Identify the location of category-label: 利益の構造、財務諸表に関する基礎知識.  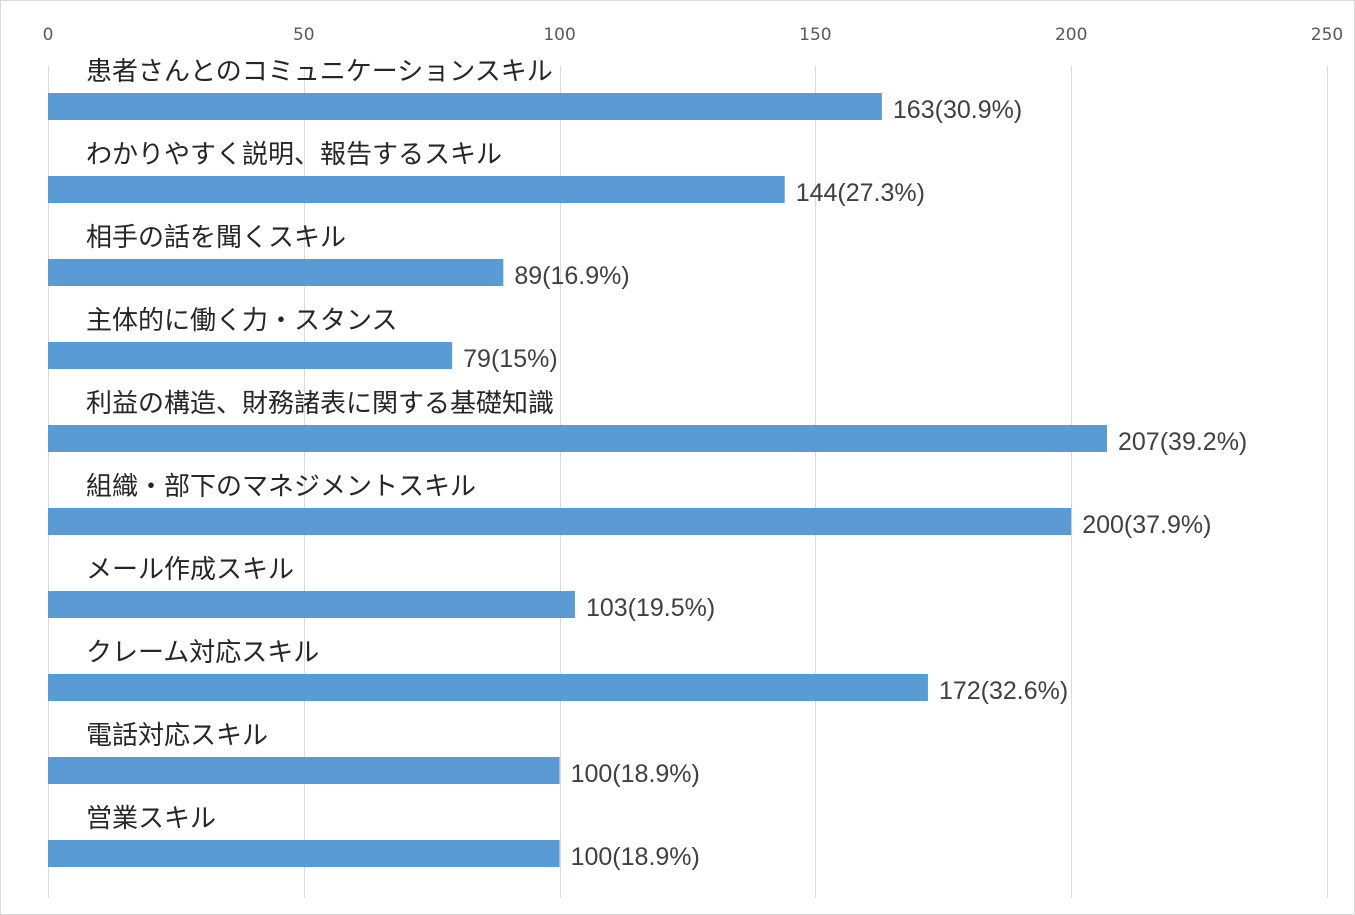
(320, 404).